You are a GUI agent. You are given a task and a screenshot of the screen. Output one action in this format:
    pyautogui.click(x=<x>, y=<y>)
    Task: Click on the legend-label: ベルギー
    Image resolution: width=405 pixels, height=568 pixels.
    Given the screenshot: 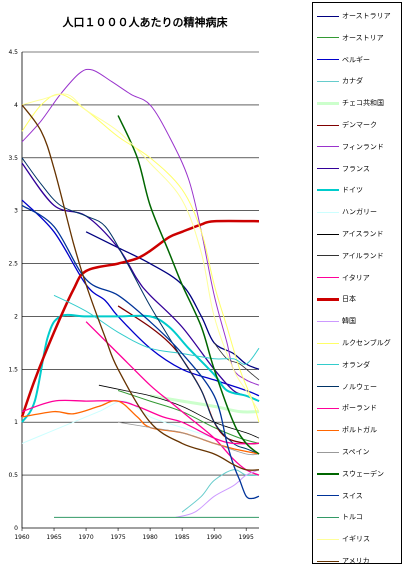 What is the action you would take?
    pyautogui.click(x=356, y=59)
    